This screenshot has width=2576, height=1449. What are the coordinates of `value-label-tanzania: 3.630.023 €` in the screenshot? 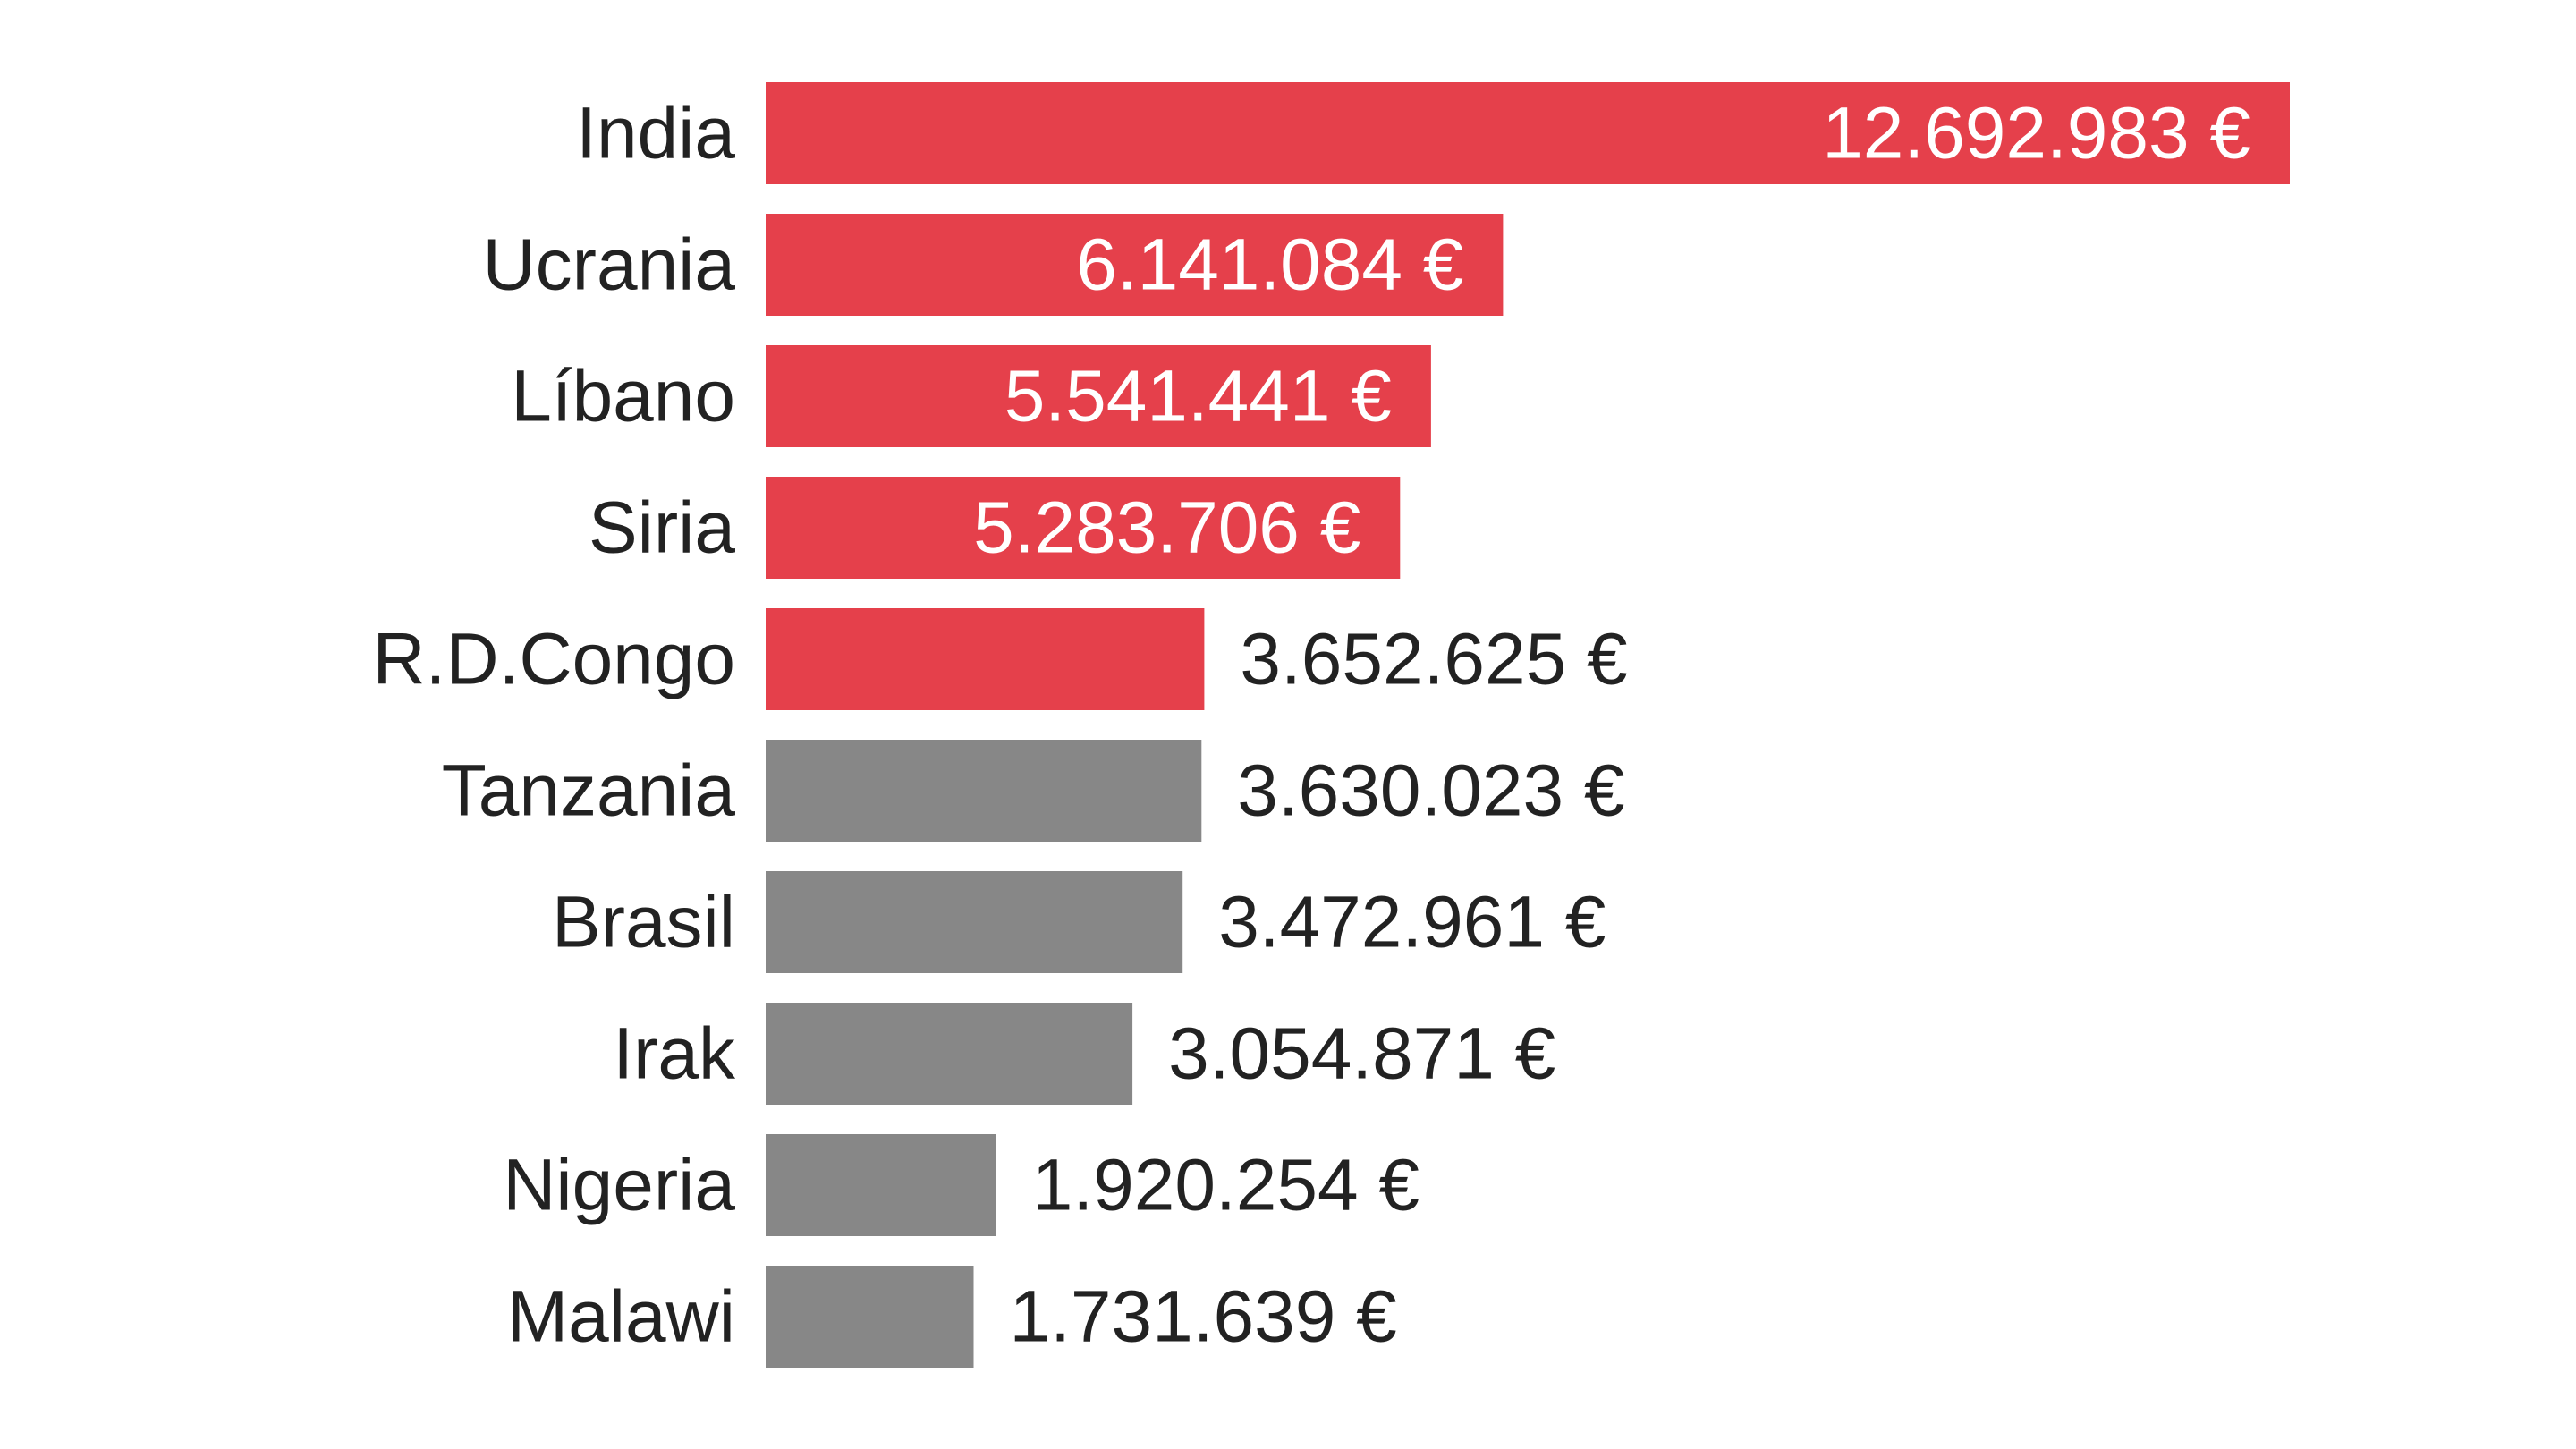 It's located at (1430, 791).